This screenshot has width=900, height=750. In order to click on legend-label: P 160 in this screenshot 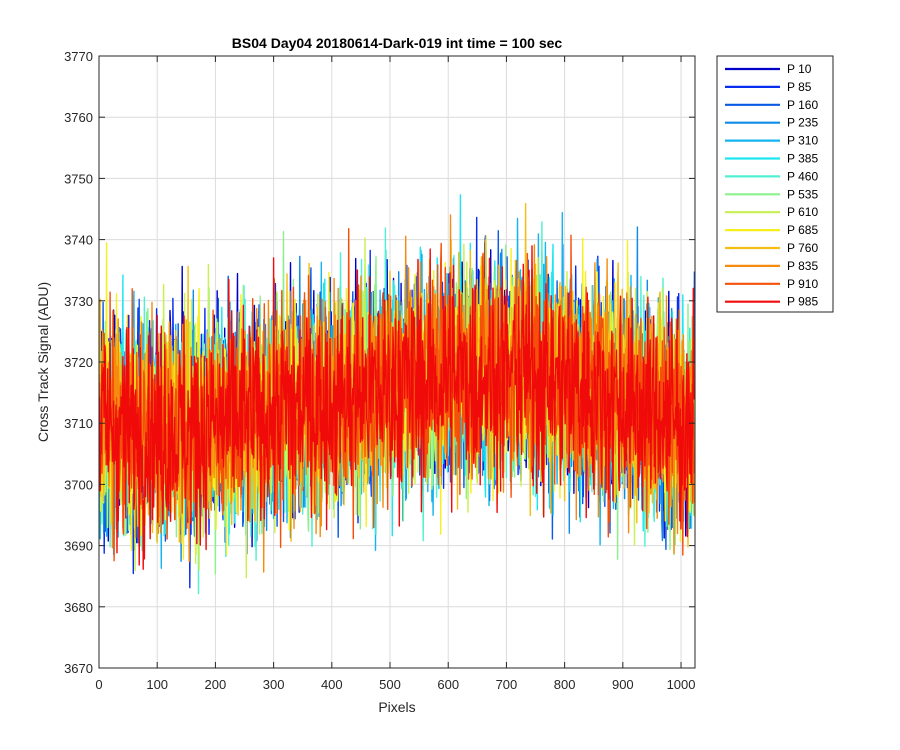, I will do `click(802, 105)`.